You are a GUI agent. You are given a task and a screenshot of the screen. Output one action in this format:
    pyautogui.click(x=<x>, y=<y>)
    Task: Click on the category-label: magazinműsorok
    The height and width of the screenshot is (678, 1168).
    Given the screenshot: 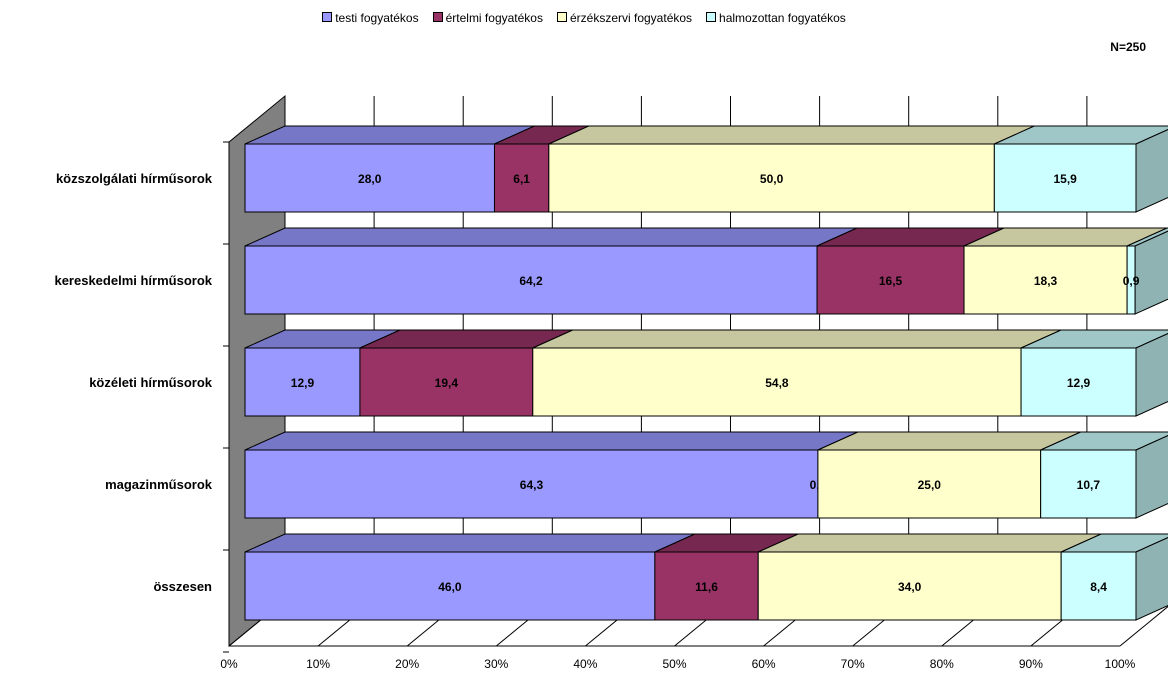 What is the action you would take?
    pyautogui.click(x=159, y=484)
    